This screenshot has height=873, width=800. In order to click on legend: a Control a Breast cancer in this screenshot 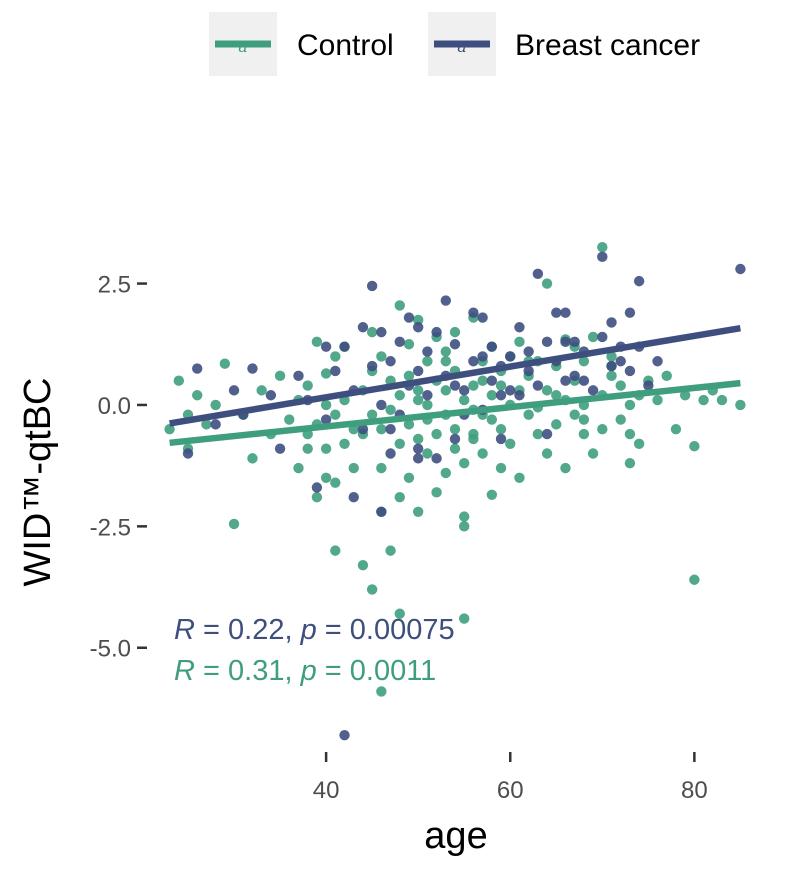, I will do `click(454, 44)`.